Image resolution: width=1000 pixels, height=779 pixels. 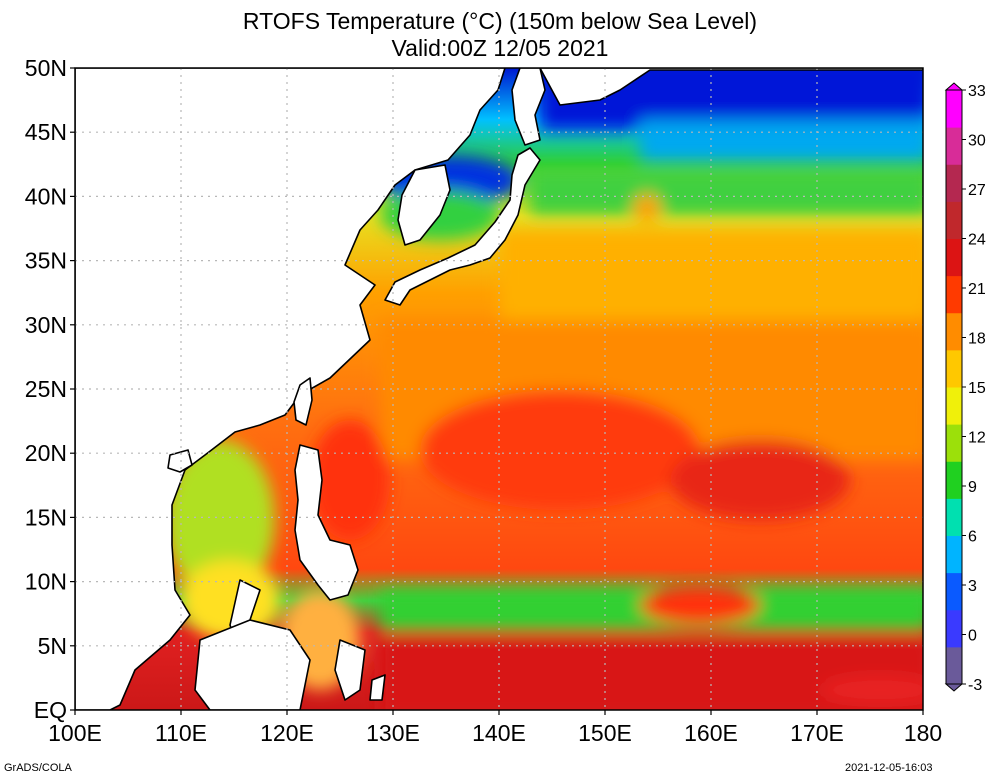 I want to click on colorbar-label: 30, so click(x=977, y=141).